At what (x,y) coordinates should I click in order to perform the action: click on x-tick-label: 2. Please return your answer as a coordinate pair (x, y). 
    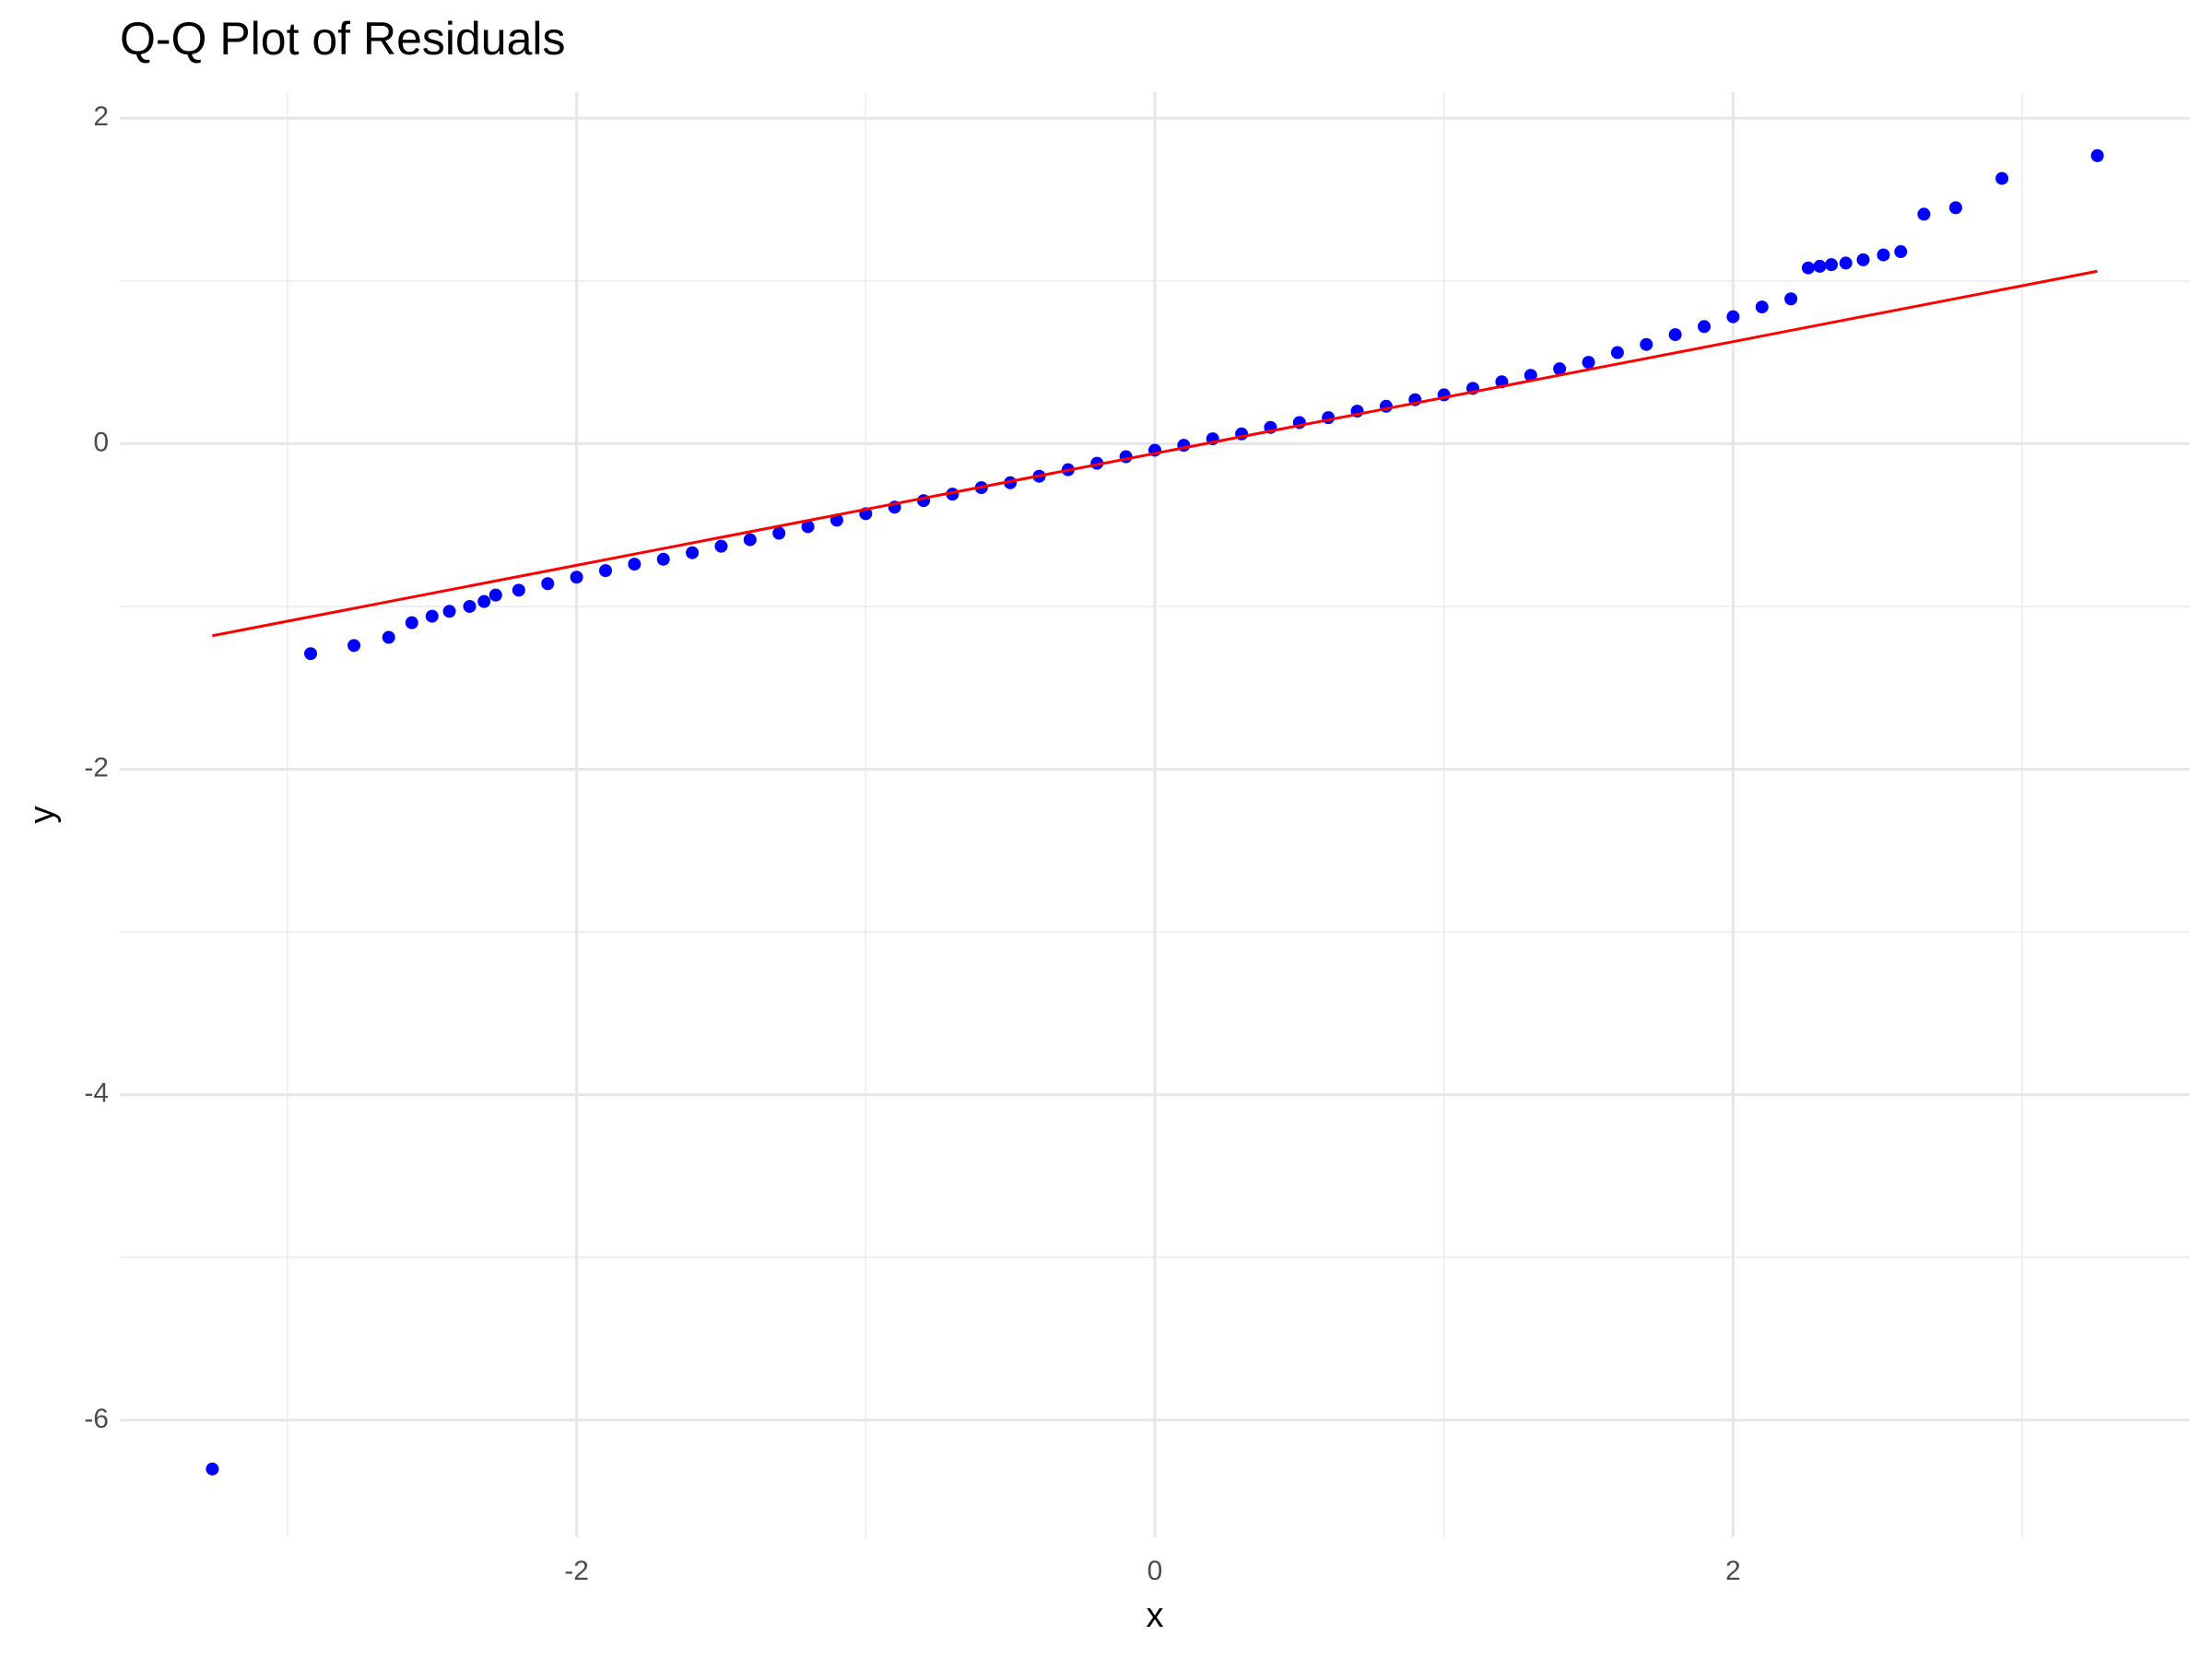
    Looking at the image, I should click on (1733, 1571).